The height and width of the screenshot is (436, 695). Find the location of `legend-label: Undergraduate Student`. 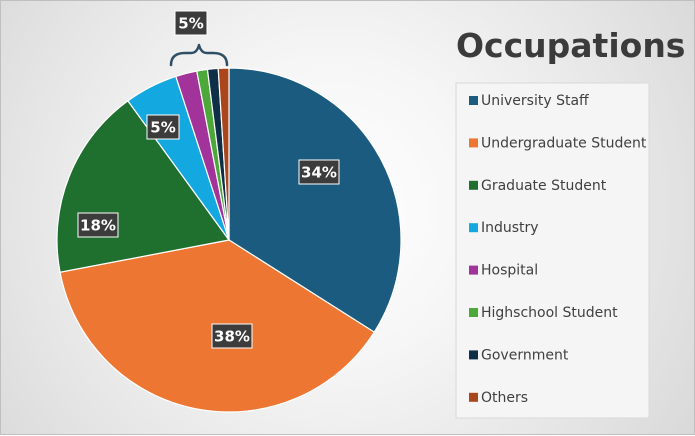

legend-label: Undergraduate Student is located at coordinates (564, 143).